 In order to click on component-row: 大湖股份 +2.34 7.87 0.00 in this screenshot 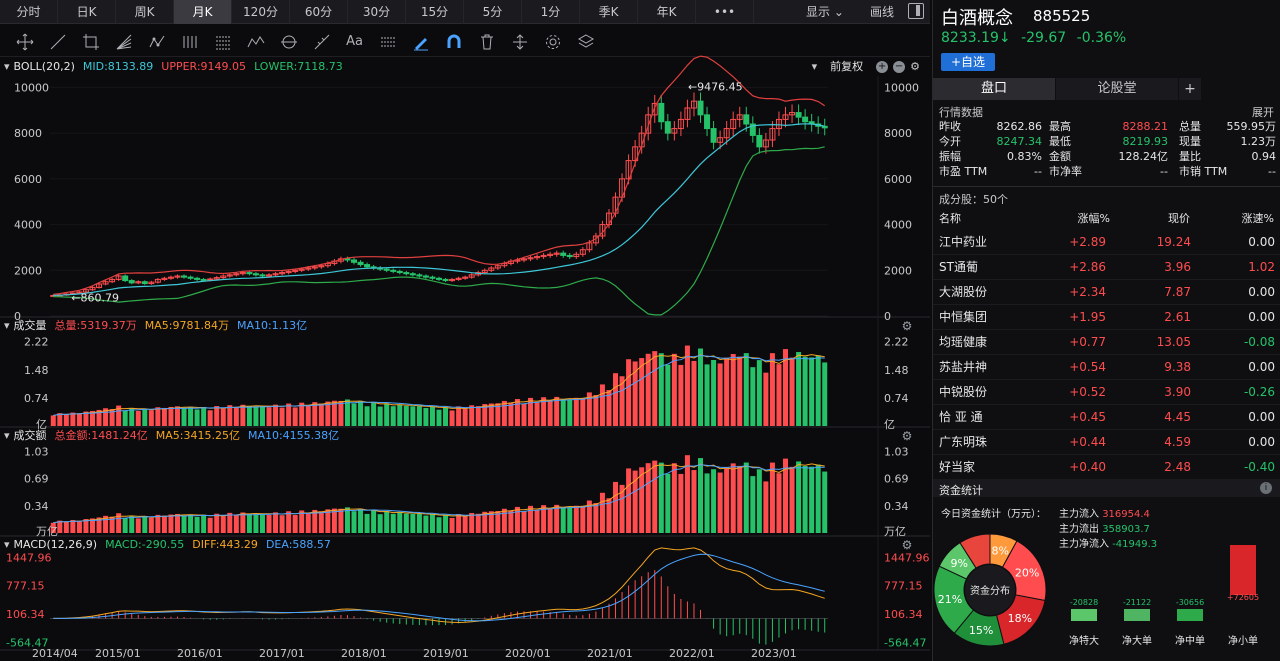, I will do `click(1106, 292)`.